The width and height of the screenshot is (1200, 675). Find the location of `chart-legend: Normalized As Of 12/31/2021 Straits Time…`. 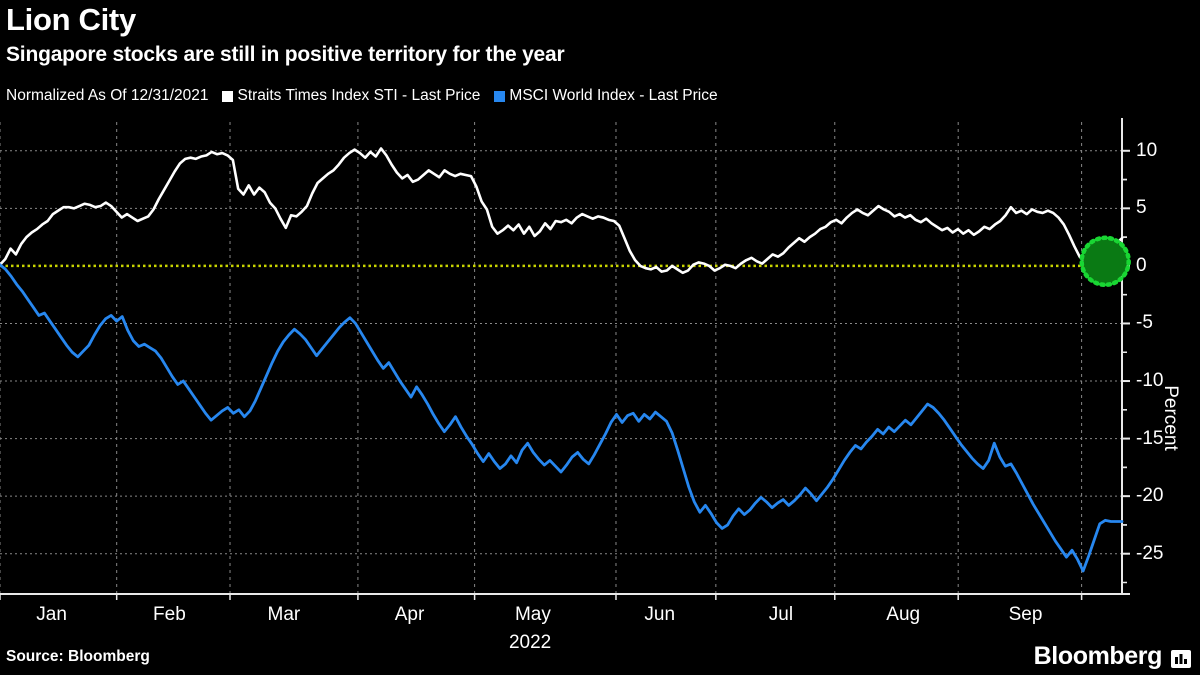

chart-legend: Normalized As Of 12/31/2021 Straits Time… is located at coordinates (369, 96).